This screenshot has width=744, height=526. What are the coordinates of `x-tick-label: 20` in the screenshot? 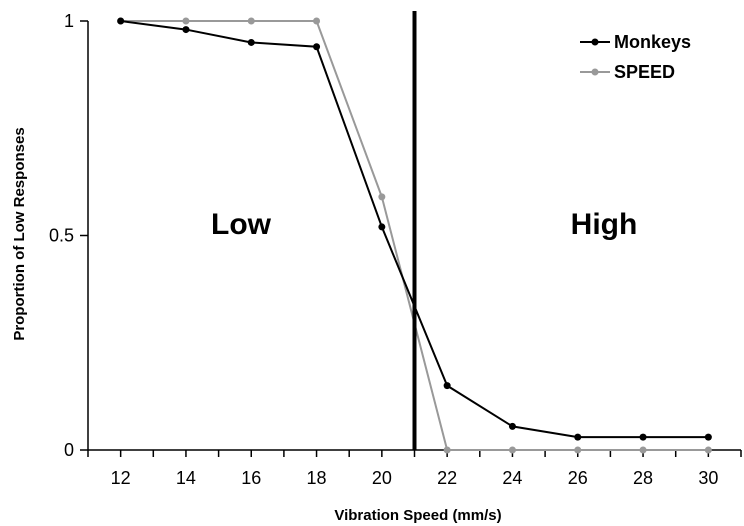 It's located at (382, 478).